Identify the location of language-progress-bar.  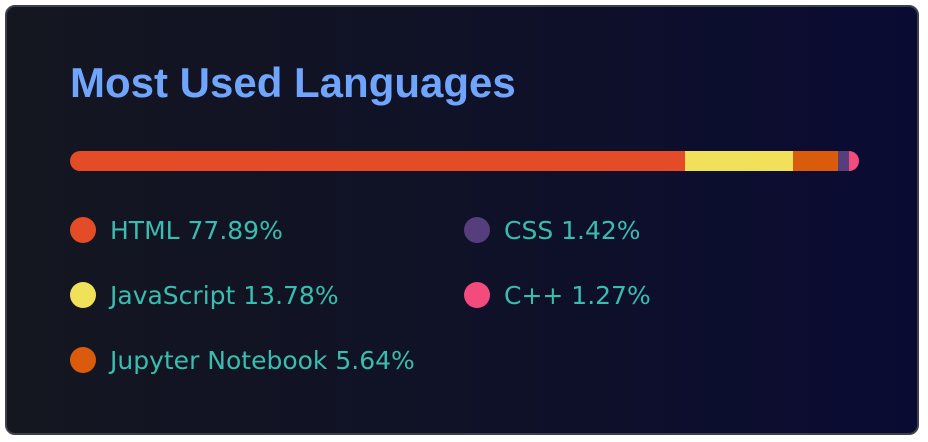
(464, 161).